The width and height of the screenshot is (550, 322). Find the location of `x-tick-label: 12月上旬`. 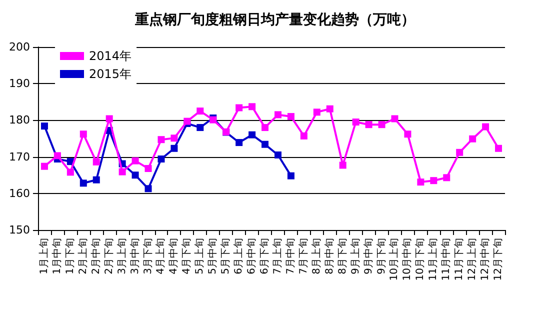

x-tick-label: 12月上旬 is located at coordinates (472, 259).